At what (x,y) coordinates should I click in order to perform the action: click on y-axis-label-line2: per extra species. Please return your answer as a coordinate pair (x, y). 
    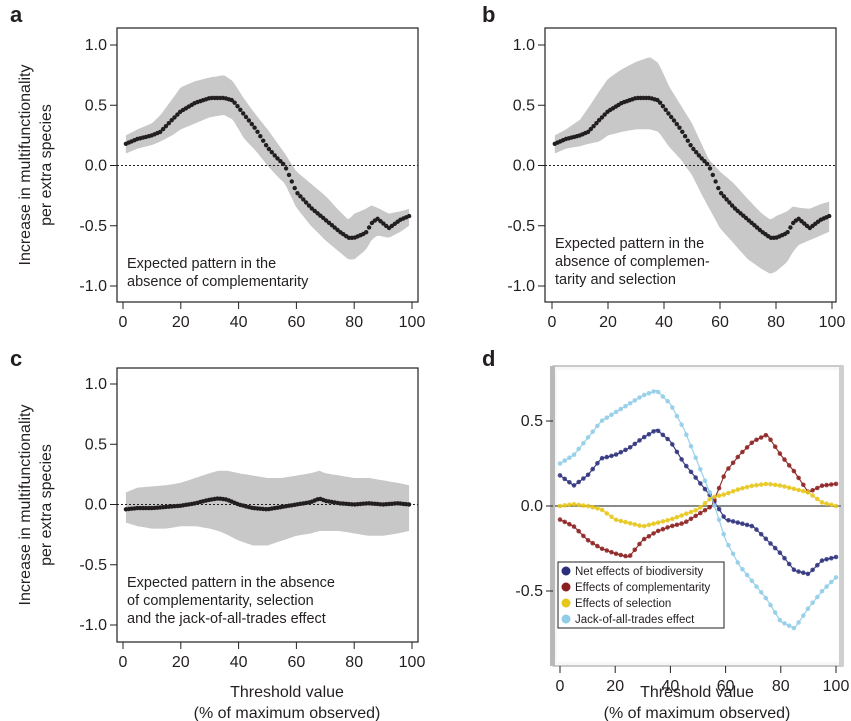
    Looking at the image, I should click on (46, 505).